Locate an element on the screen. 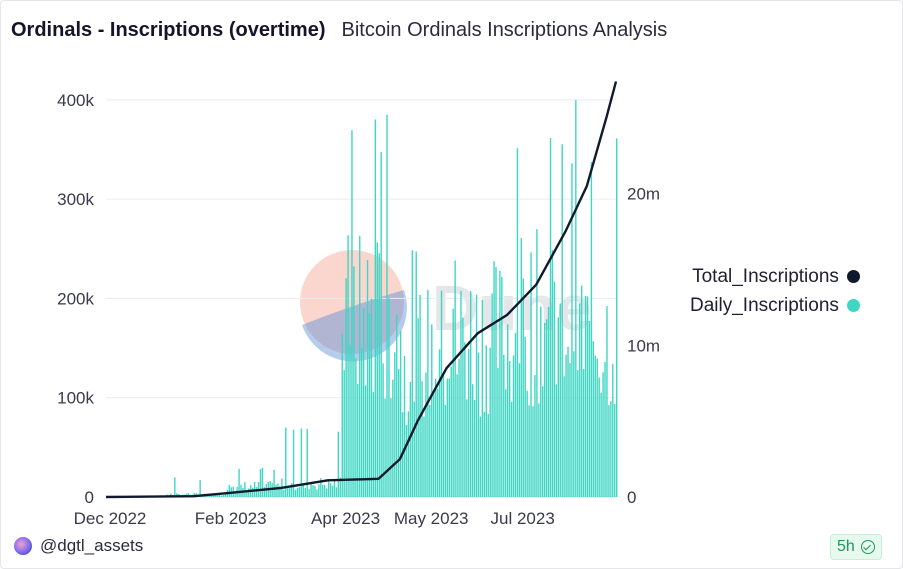  right-axis: 0 10m 20m is located at coordinates (643, 346).